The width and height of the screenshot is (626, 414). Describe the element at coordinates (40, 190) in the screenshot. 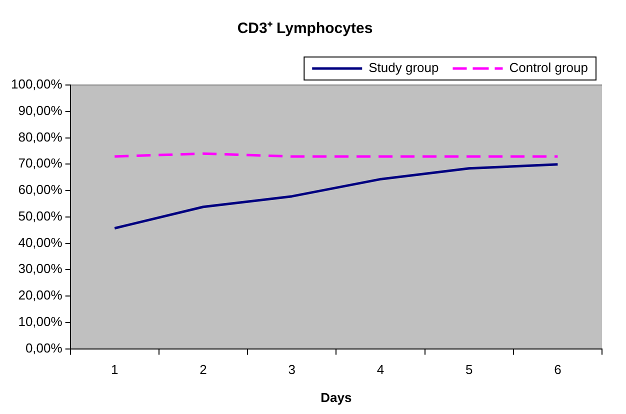

I see `y-tick-label: 60,00%` at that location.